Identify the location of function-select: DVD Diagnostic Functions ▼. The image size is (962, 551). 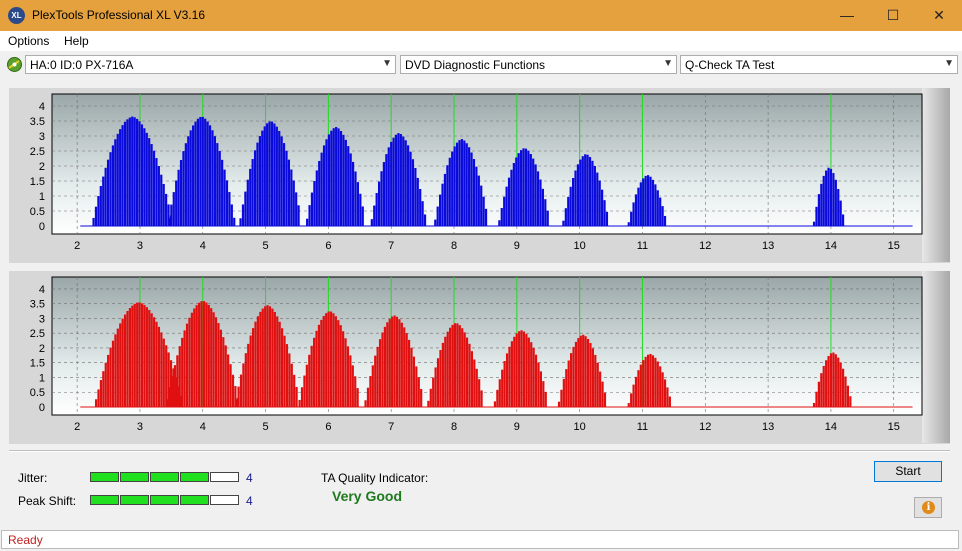
(538, 64).